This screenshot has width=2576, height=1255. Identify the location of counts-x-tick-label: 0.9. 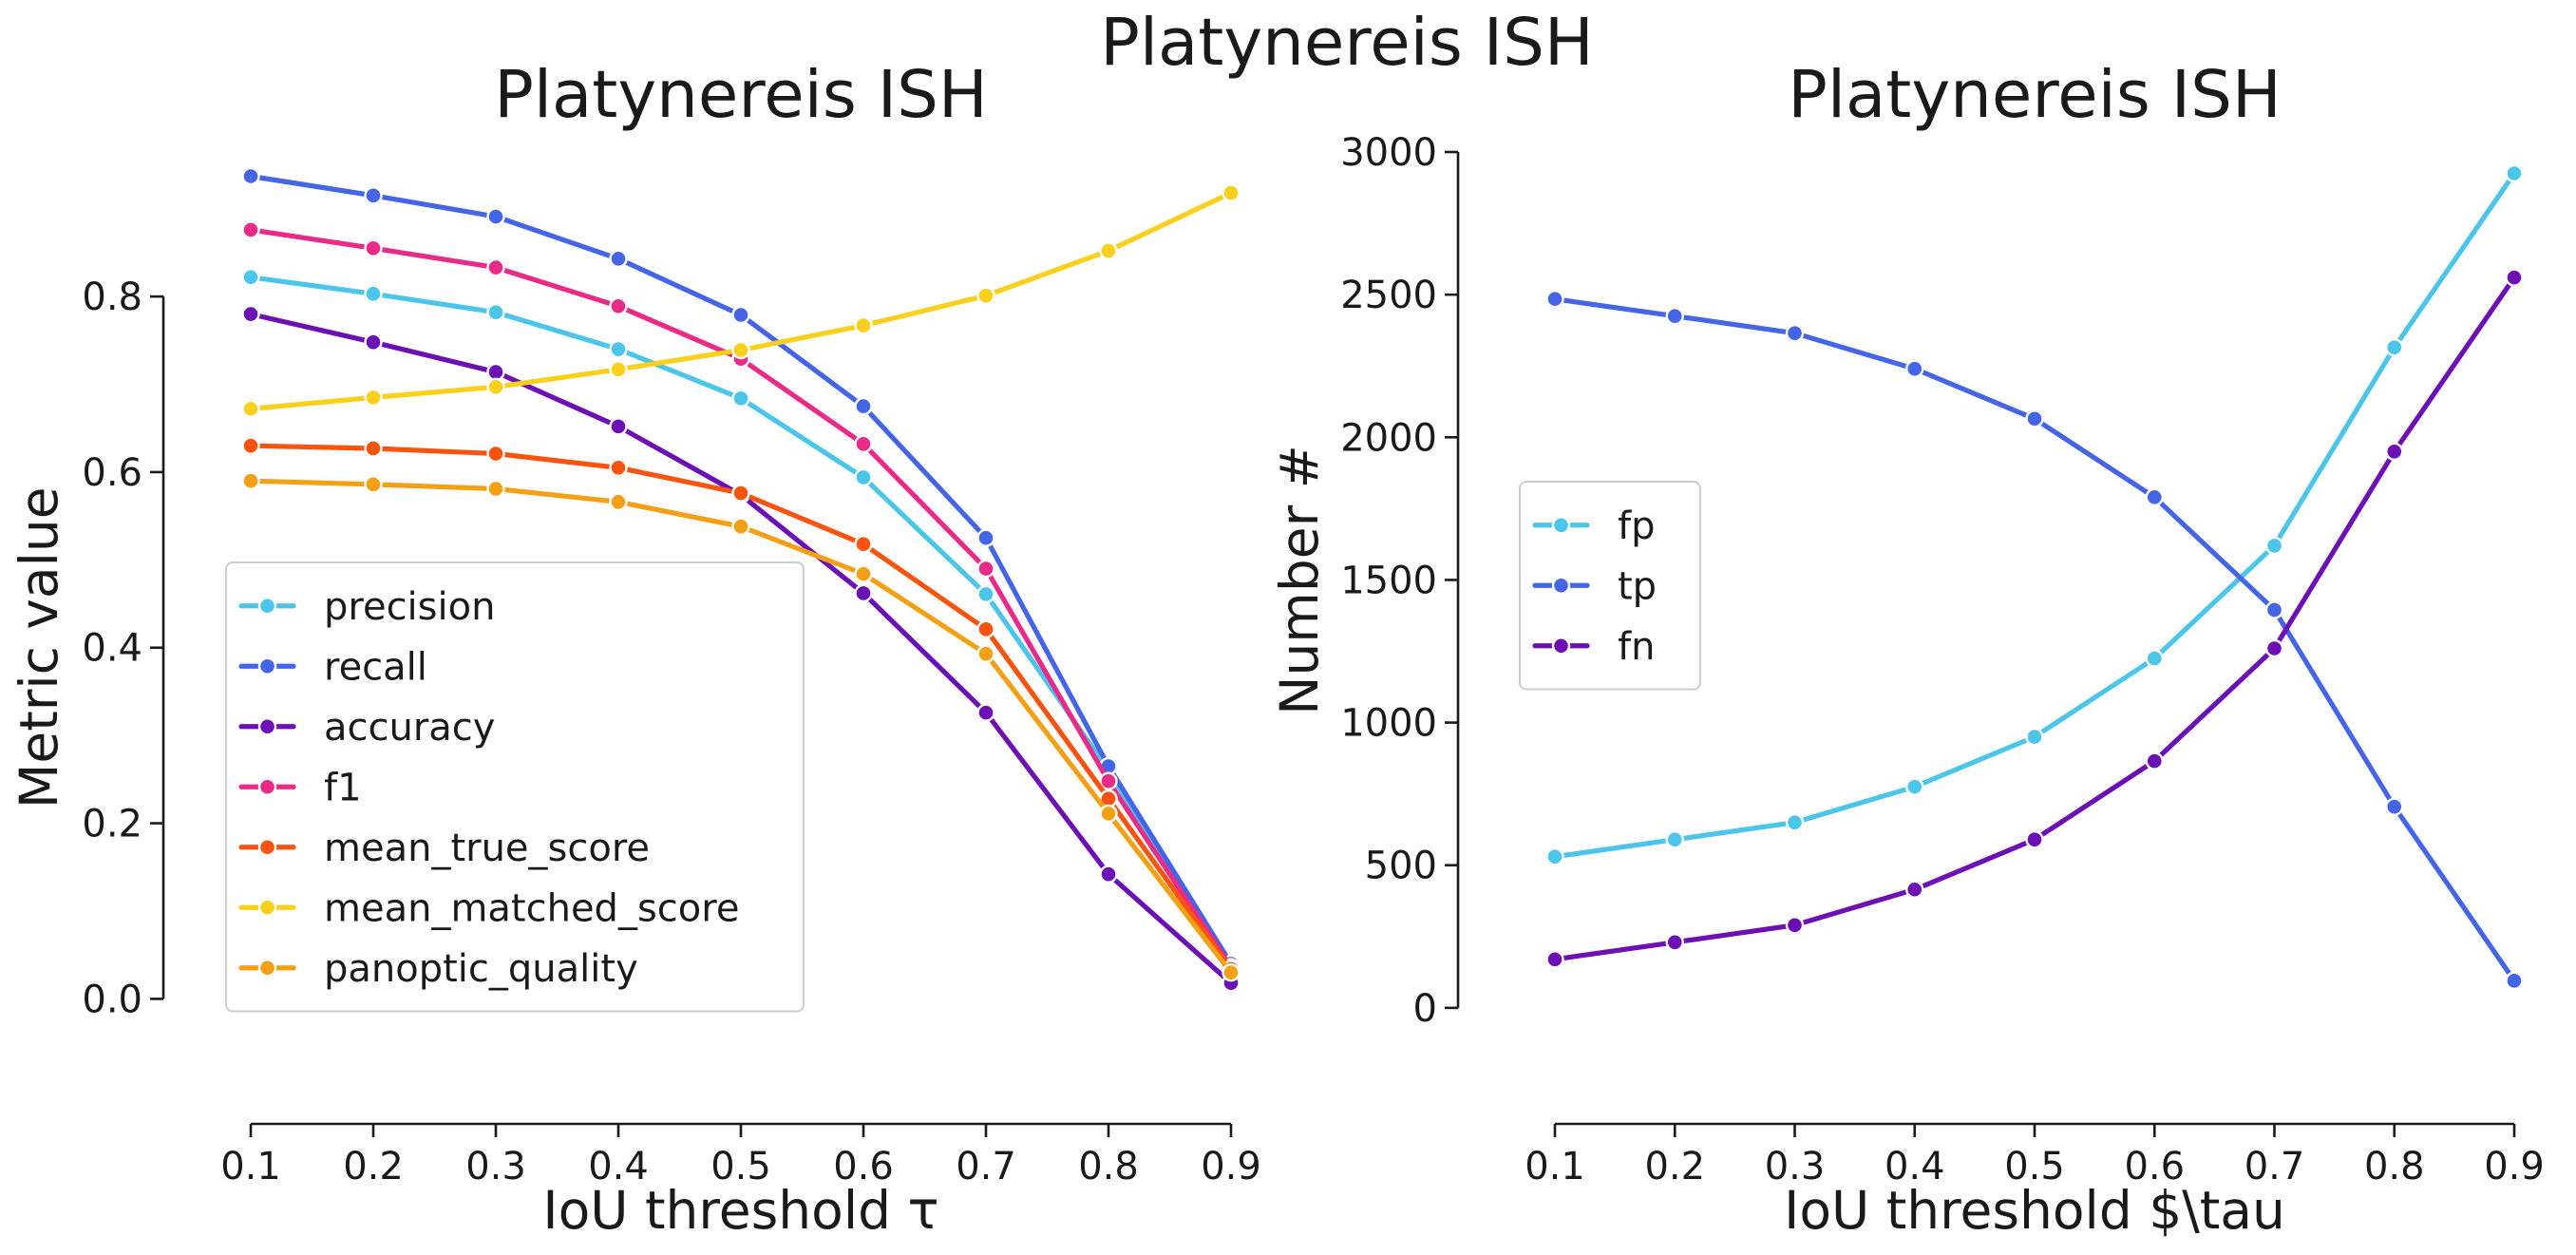
(2514, 1166).